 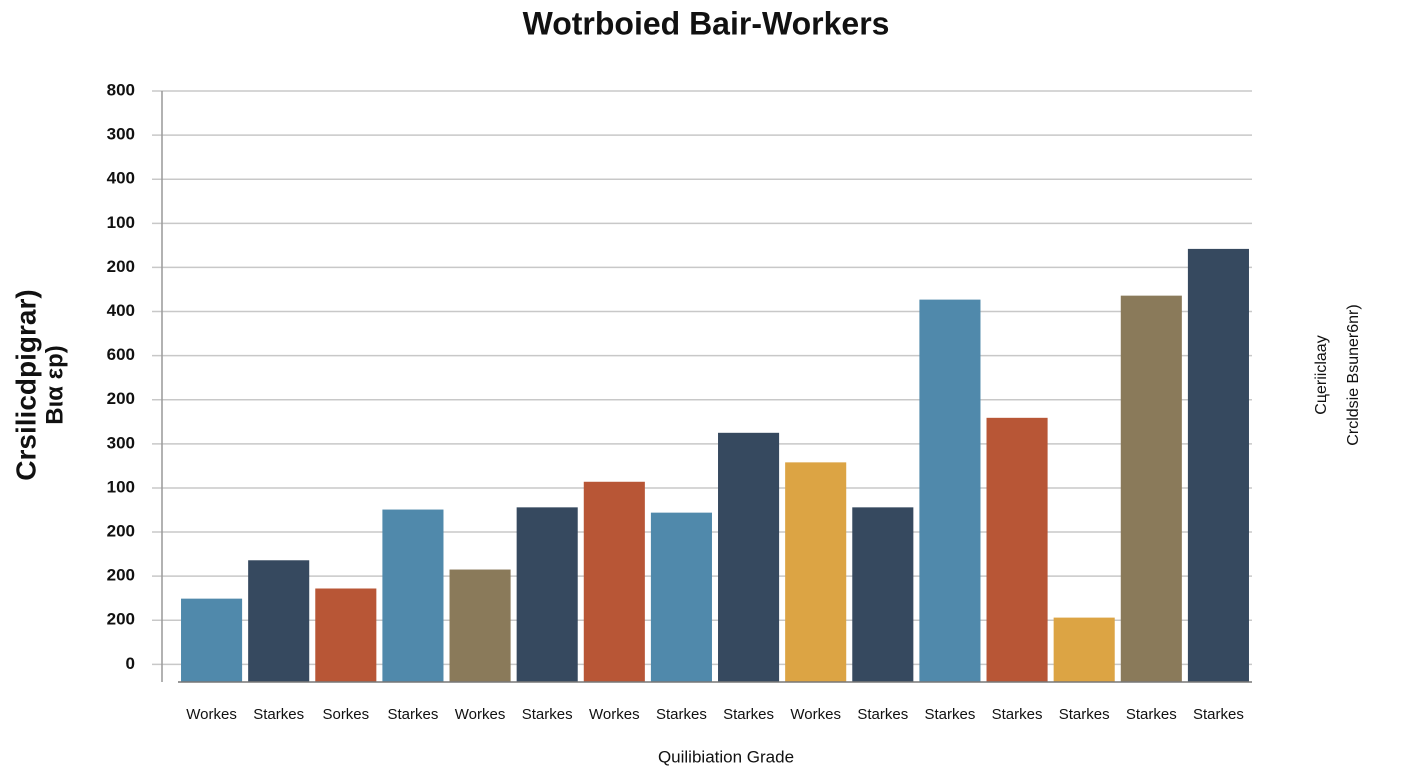 I want to click on chart-title: Wotrboied Bair-Workers, so click(x=706, y=23).